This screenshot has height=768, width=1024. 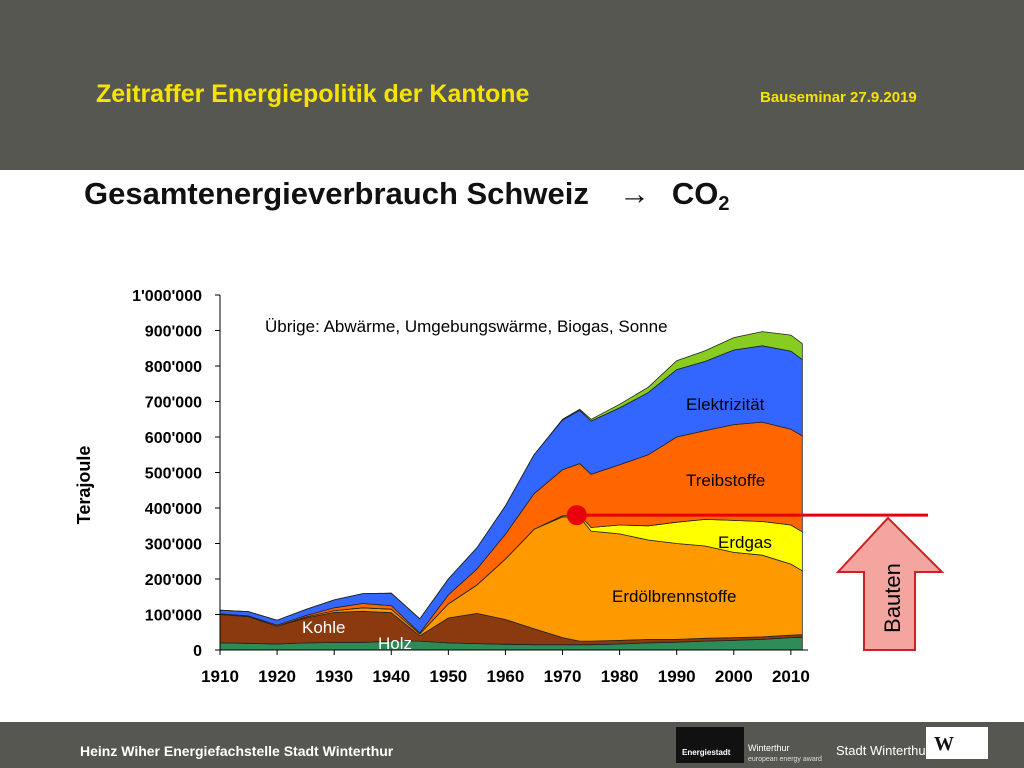 What do you see at coordinates (448, 676) in the screenshot?
I see `x-tick-label: 1950` at bounding box center [448, 676].